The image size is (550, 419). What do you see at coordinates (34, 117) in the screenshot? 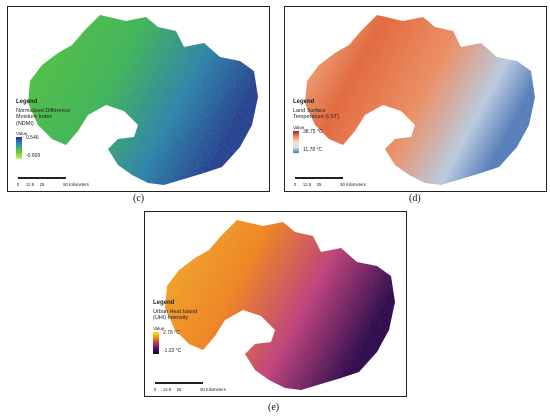
I see `legend-layer-name-line-2: Moisture Index` at bounding box center [34, 117].